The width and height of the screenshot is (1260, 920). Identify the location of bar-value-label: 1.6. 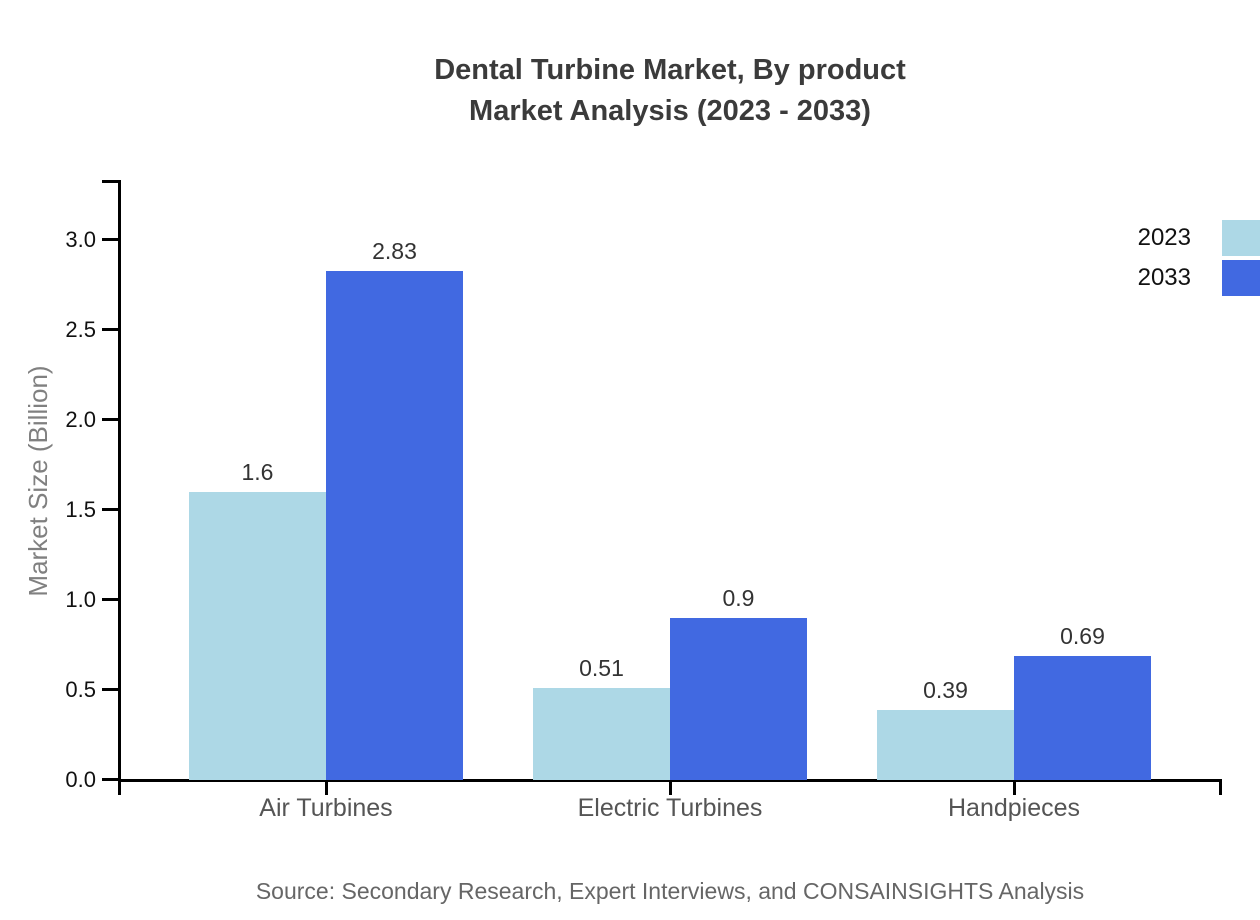
(257, 472).